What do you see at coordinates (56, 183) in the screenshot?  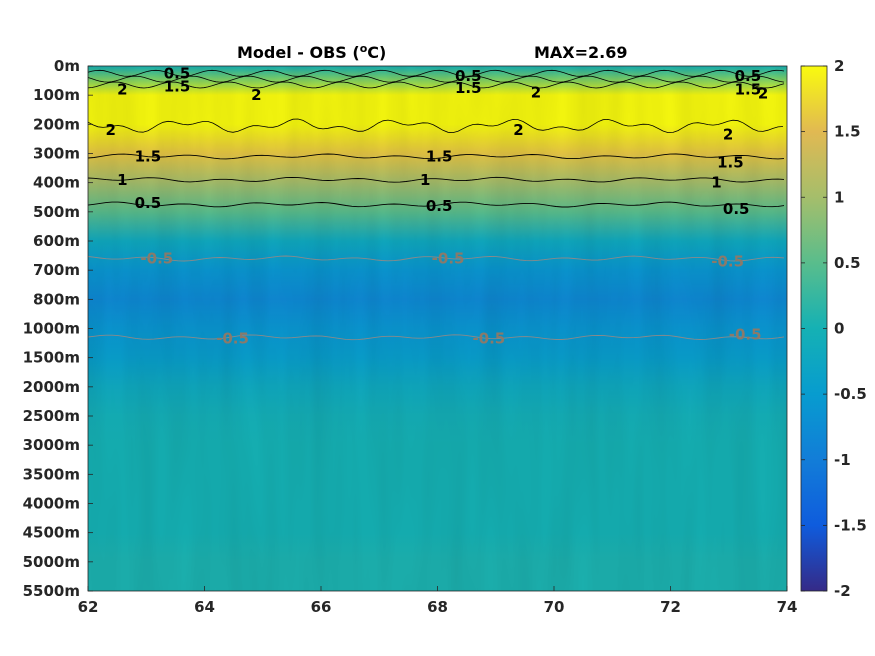 I see `y-tick-label: 400m` at bounding box center [56, 183].